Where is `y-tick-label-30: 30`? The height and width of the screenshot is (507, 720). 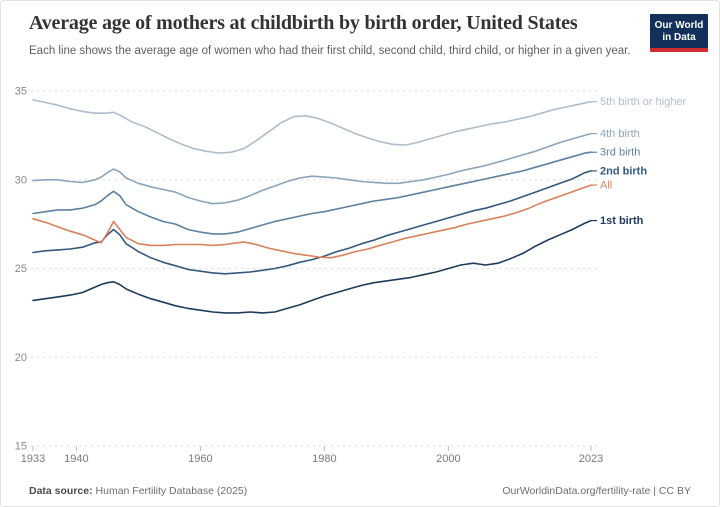
y-tick-label-30: 30 is located at coordinates (21, 180).